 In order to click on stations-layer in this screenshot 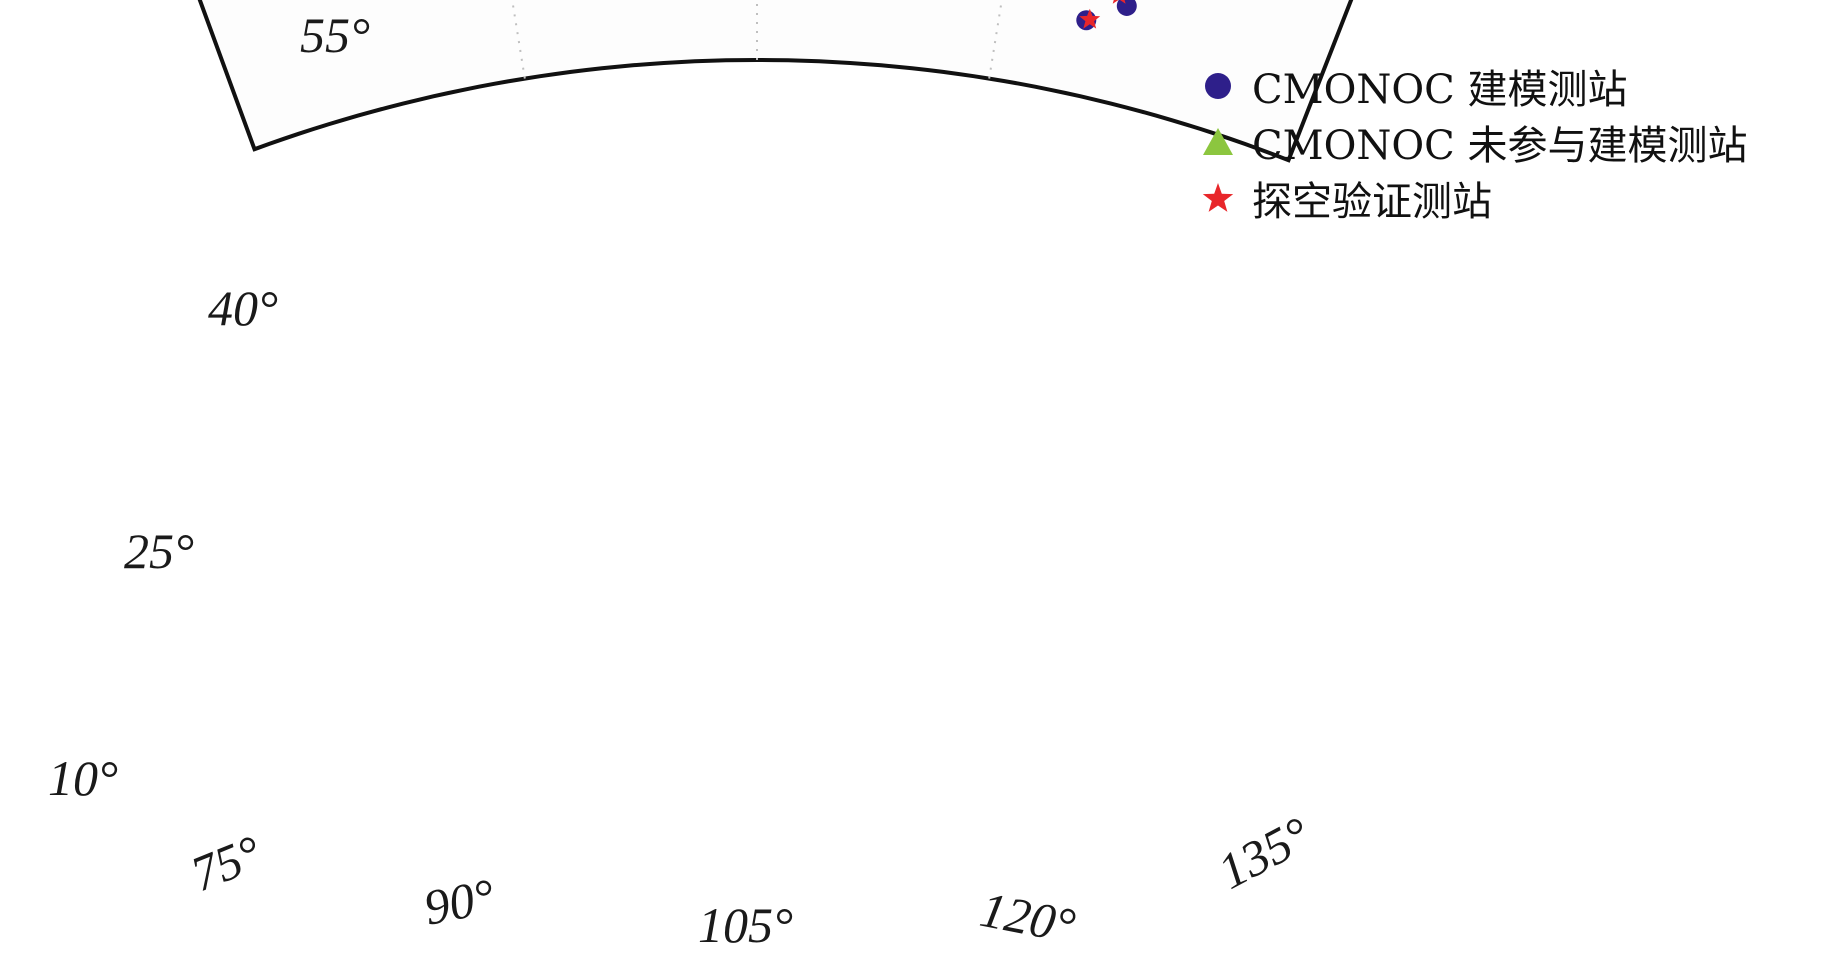, I will do `click(1106, 15)`.